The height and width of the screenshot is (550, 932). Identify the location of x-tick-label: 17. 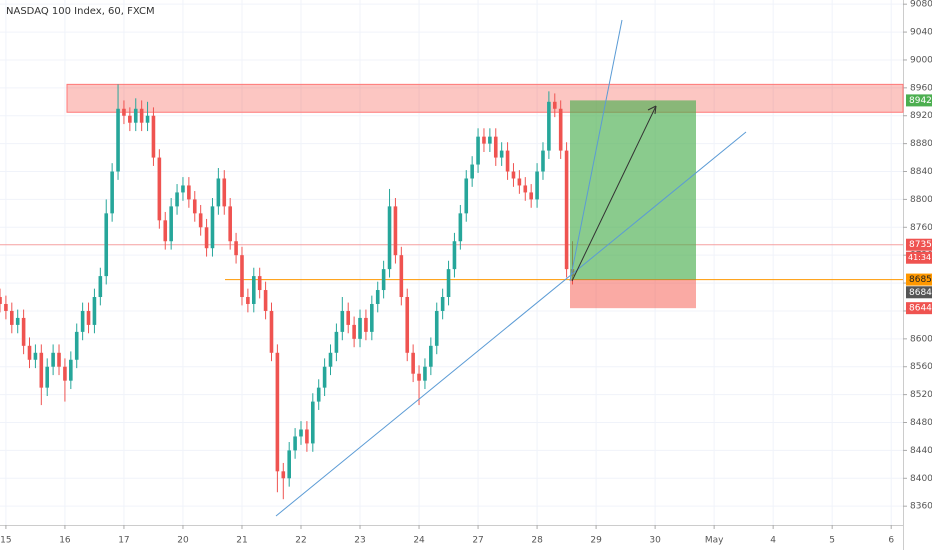
(123, 541).